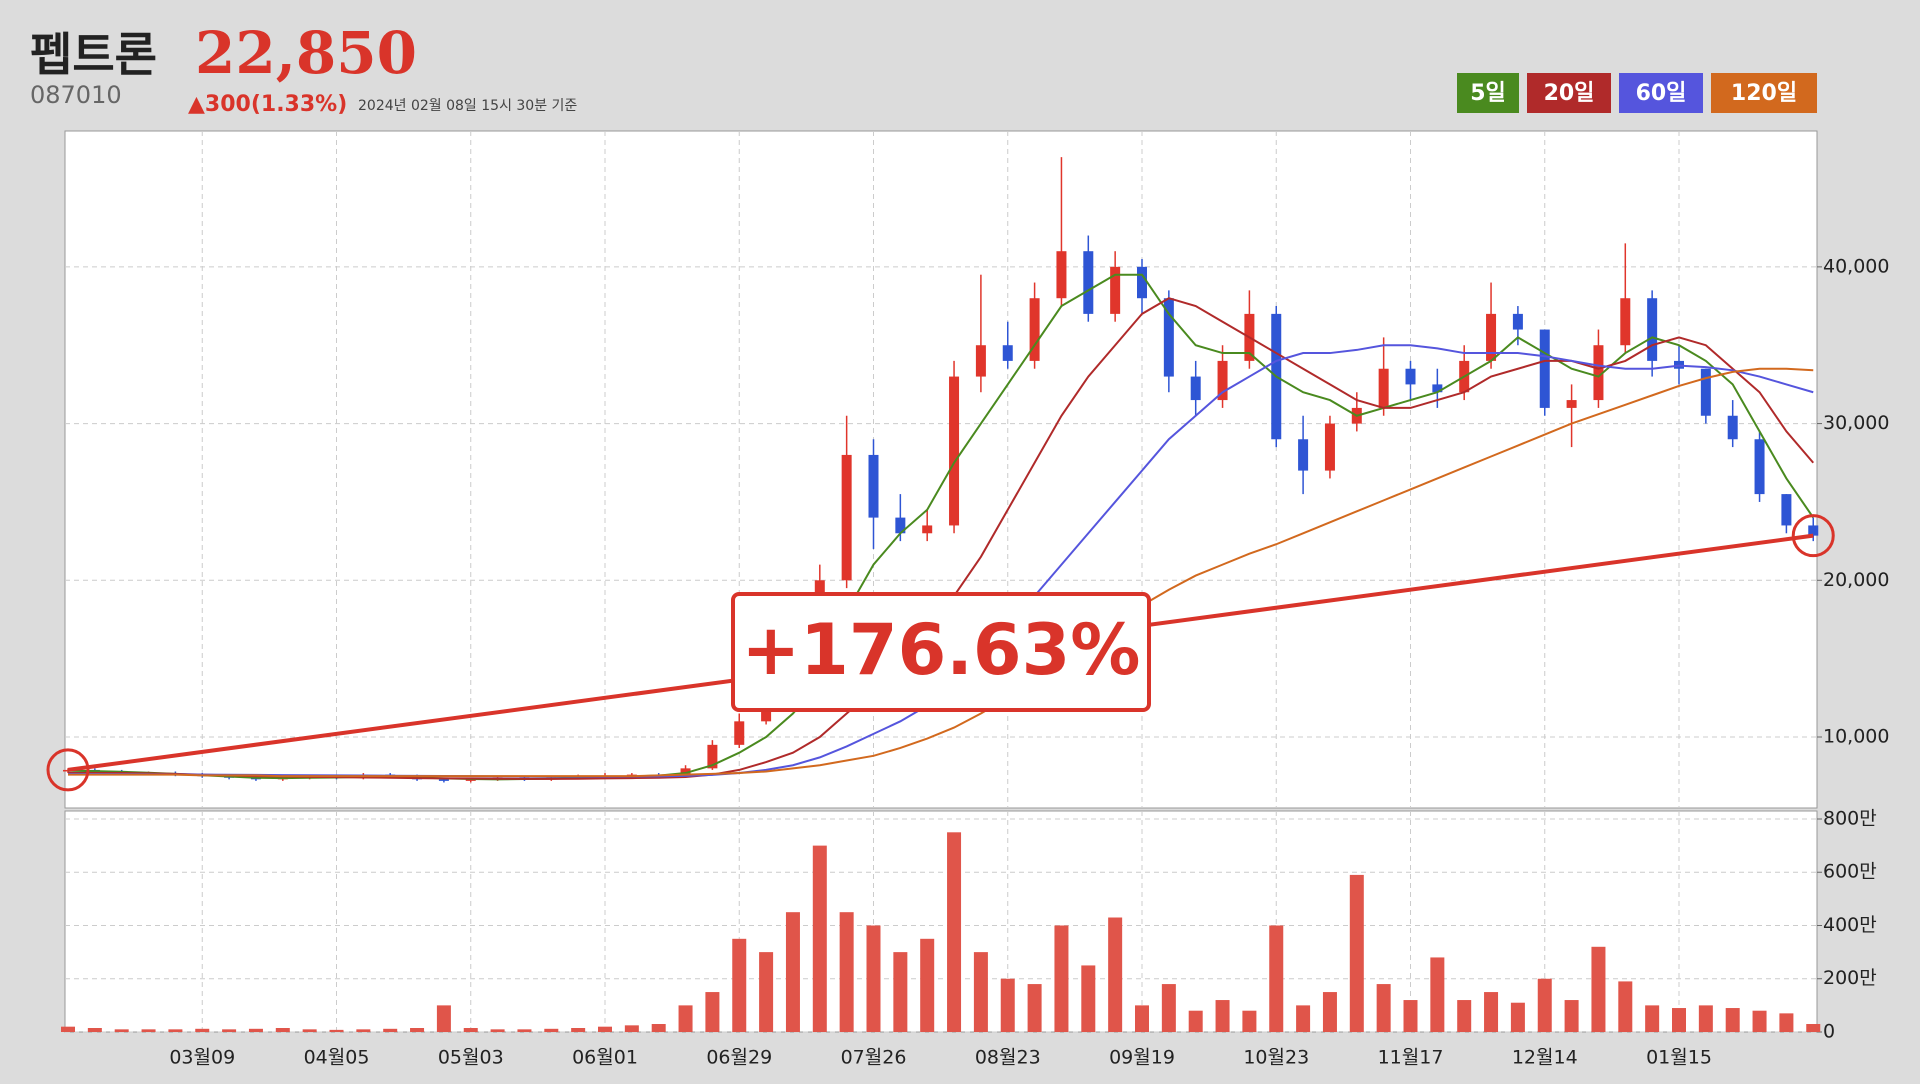 The width and height of the screenshot is (1920, 1084). Describe the element at coordinates (1850, 818) in the screenshot. I see `y-tick-label: 800만` at that location.